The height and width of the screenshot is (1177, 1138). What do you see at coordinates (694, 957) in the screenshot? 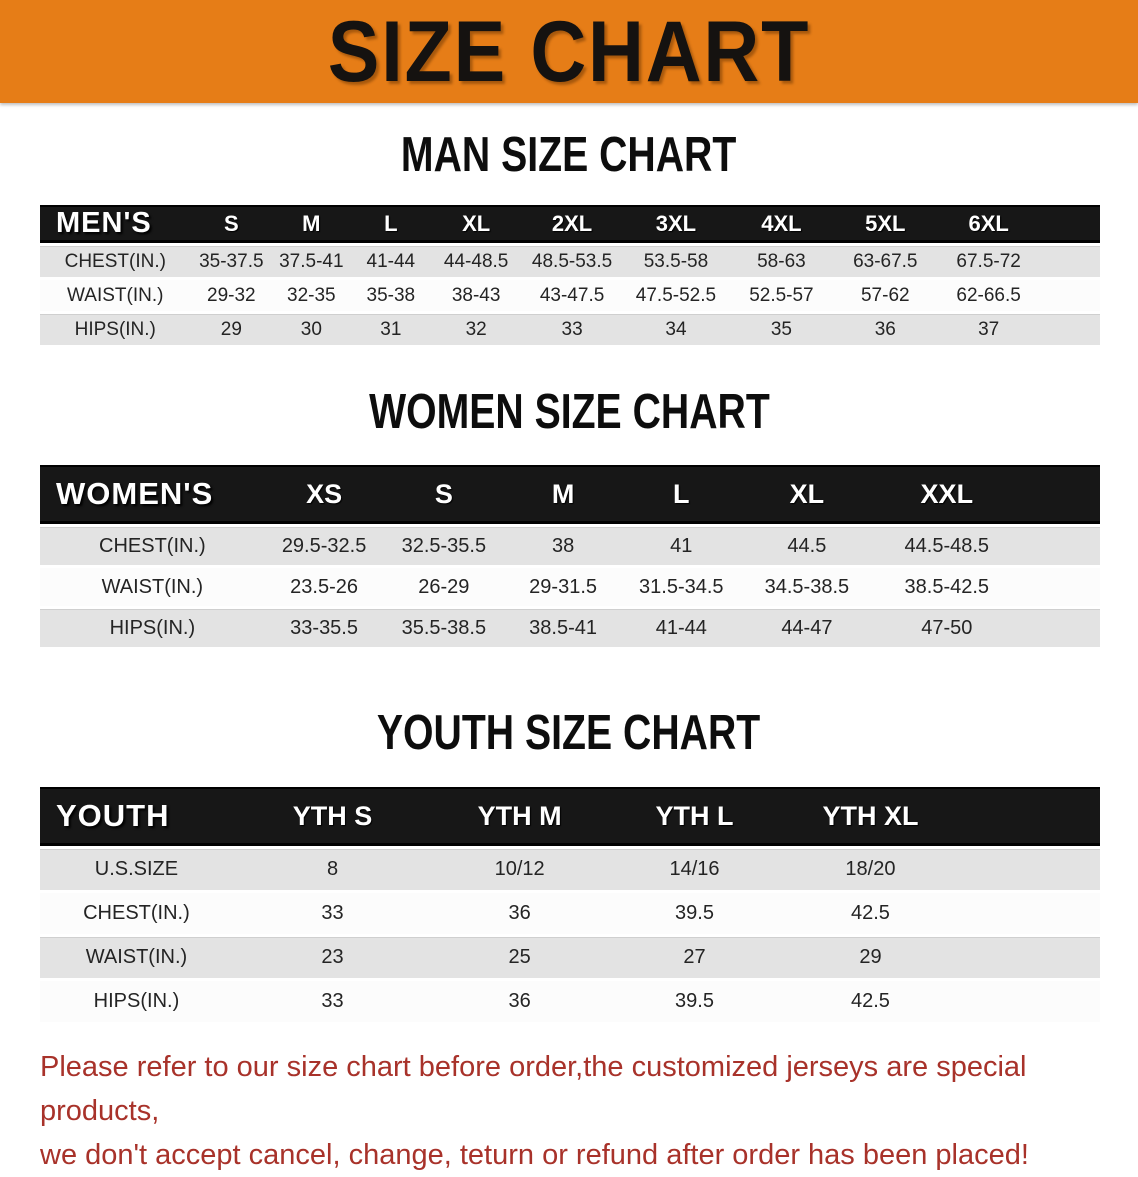
I see `value-cell: 27` at bounding box center [694, 957].